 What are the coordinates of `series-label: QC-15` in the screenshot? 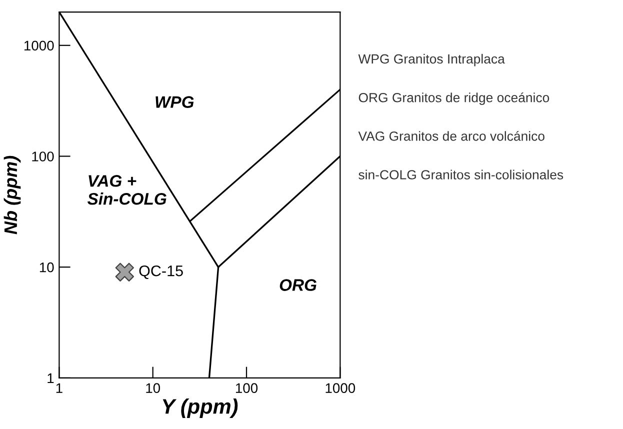 It's located at (161, 272).